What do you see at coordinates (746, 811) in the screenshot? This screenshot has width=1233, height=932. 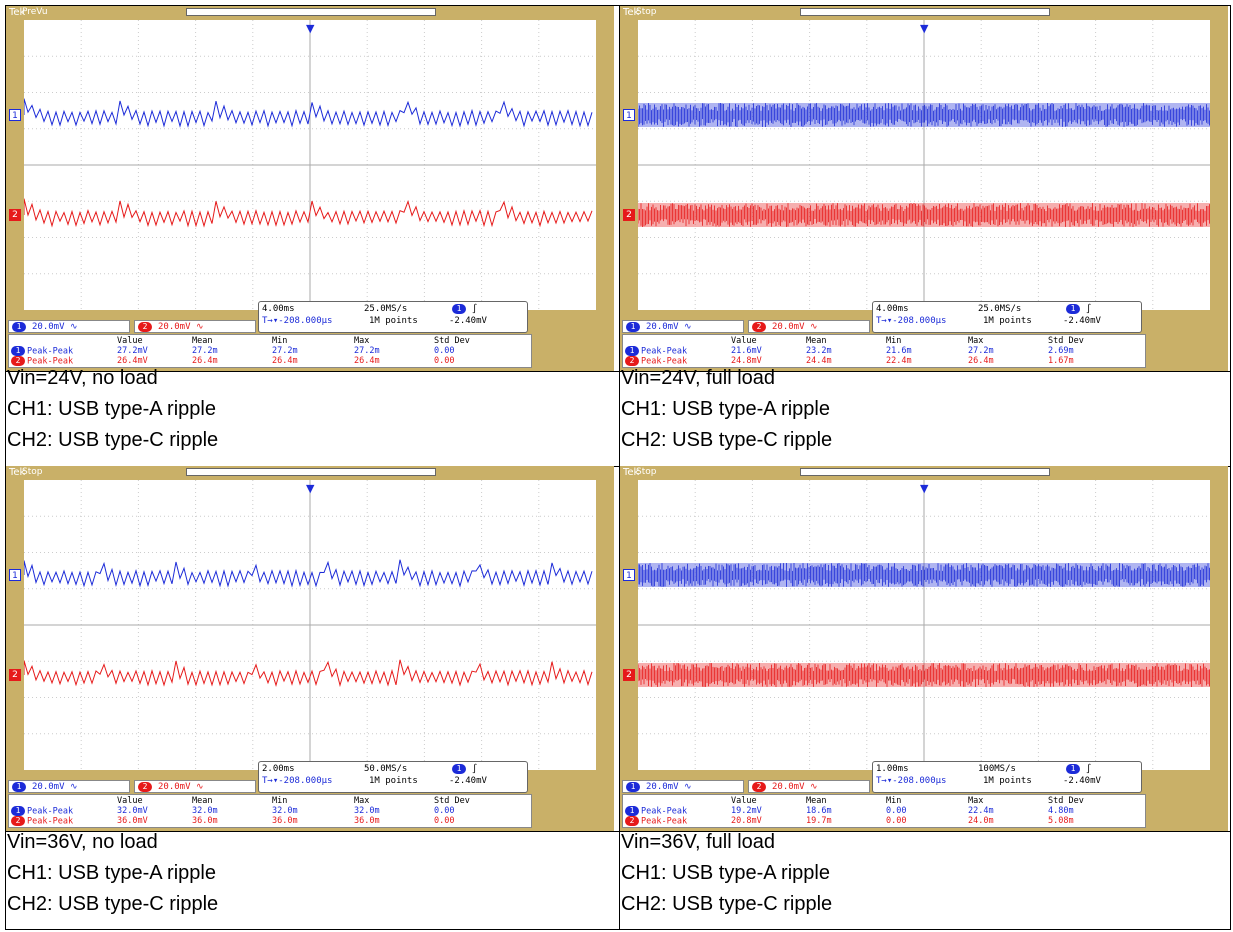 I see `measurement-value: 19.2mV` at bounding box center [746, 811].